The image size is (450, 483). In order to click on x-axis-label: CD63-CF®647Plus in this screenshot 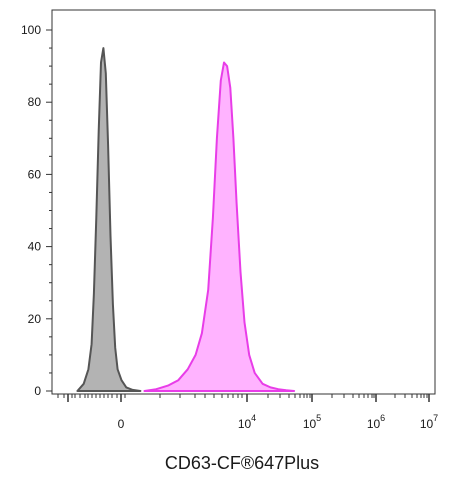, I will do `click(242, 463)`.